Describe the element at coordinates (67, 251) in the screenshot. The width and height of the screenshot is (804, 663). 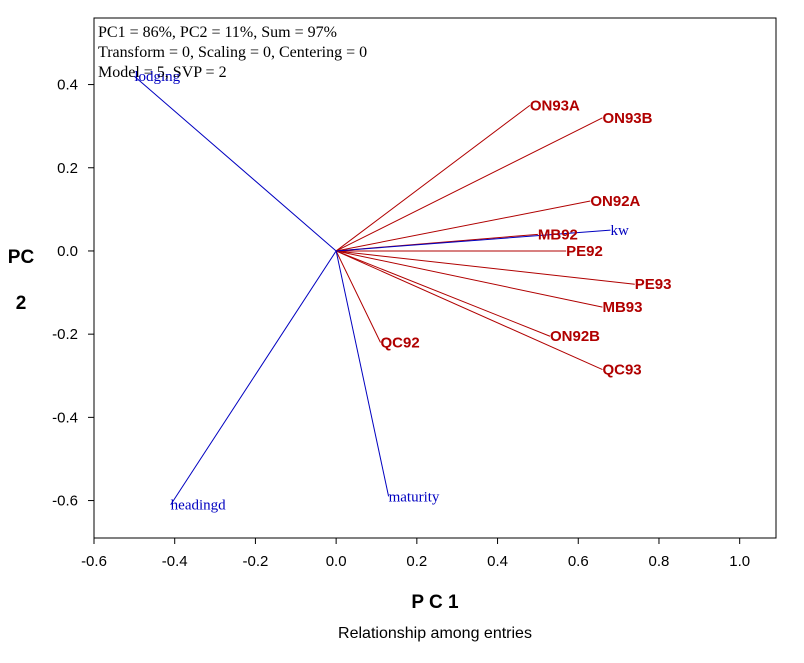
I see `y-tick-label: 0.0` at that location.